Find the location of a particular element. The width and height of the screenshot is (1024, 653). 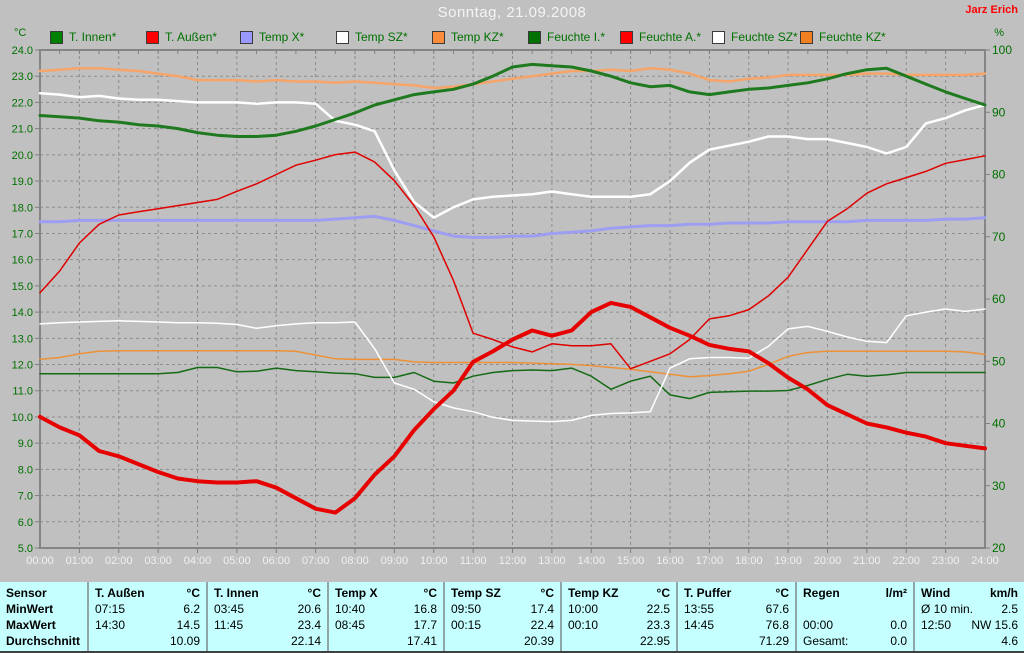

table-row: 71.29 is located at coordinates (736, 641).